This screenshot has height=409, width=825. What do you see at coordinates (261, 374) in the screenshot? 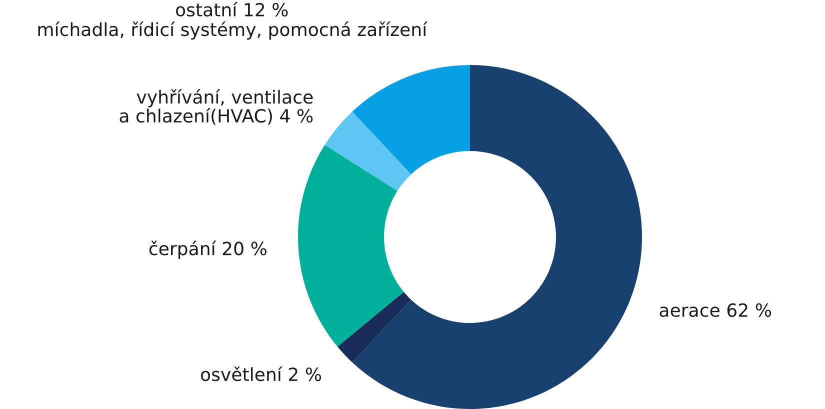
I see `slice-label: osvětlení 2 %` at bounding box center [261, 374].